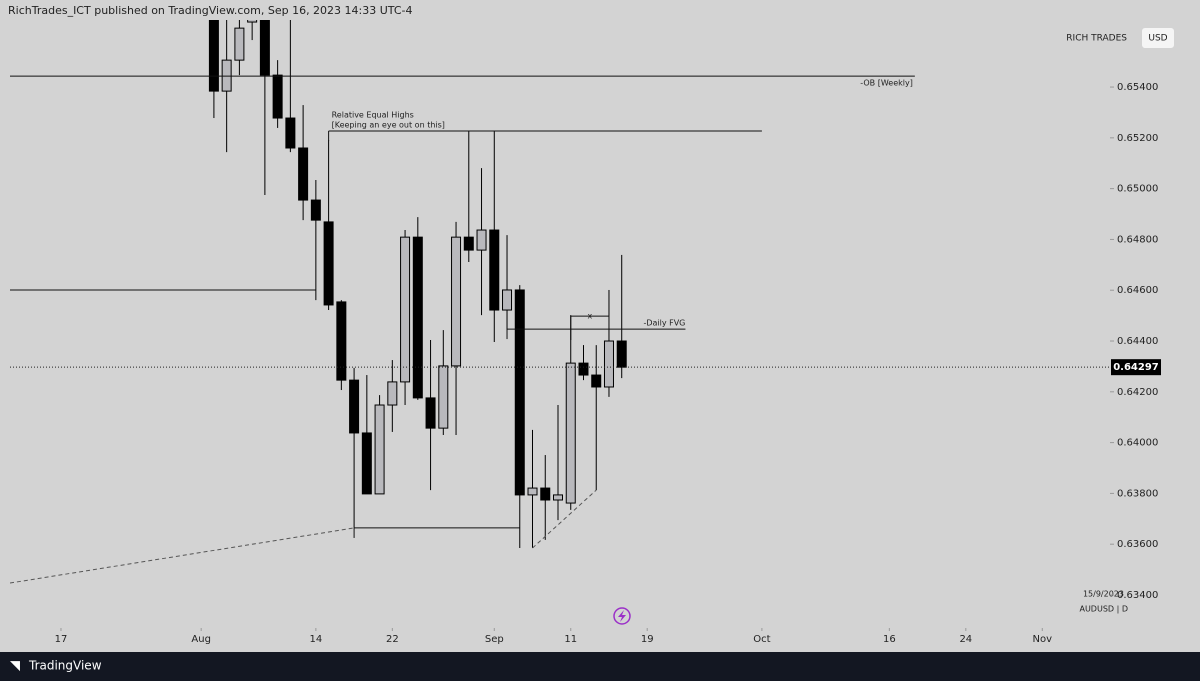  I want to click on x-tick-label: 24, so click(965, 639).